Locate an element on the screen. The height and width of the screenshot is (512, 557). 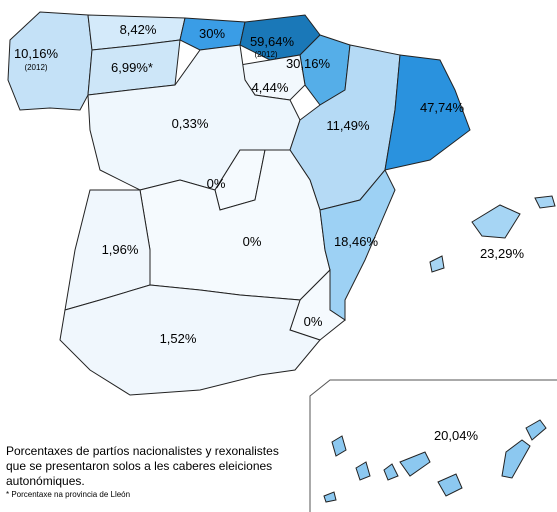
region-label: 4,44% is located at coordinates (270, 87).